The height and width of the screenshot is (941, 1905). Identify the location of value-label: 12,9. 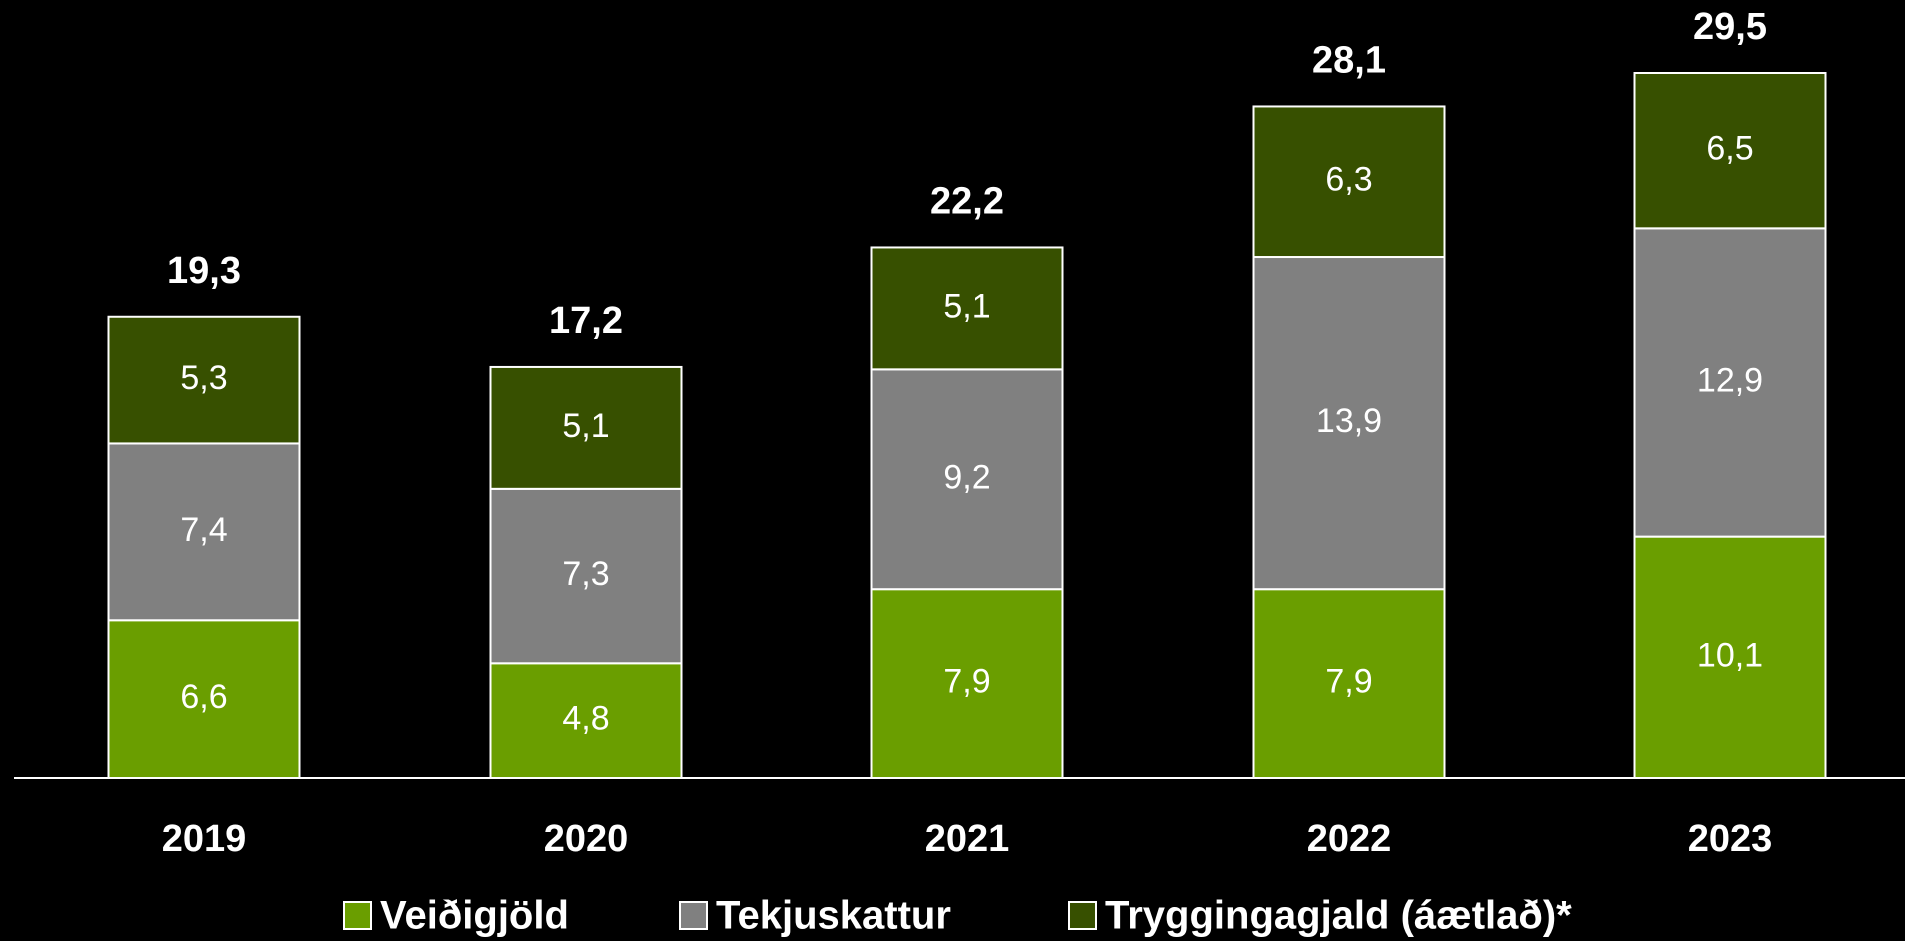
(1730, 380).